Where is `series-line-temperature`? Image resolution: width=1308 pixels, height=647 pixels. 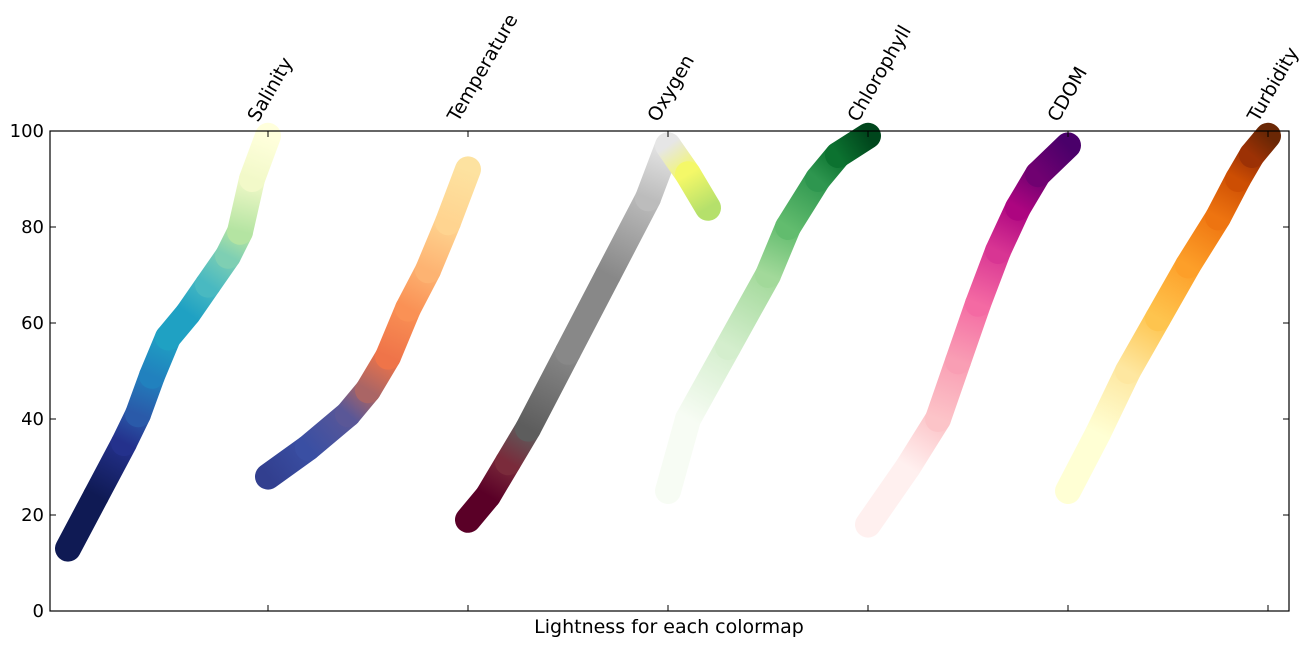 series-line-temperature is located at coordinates (368, 323).